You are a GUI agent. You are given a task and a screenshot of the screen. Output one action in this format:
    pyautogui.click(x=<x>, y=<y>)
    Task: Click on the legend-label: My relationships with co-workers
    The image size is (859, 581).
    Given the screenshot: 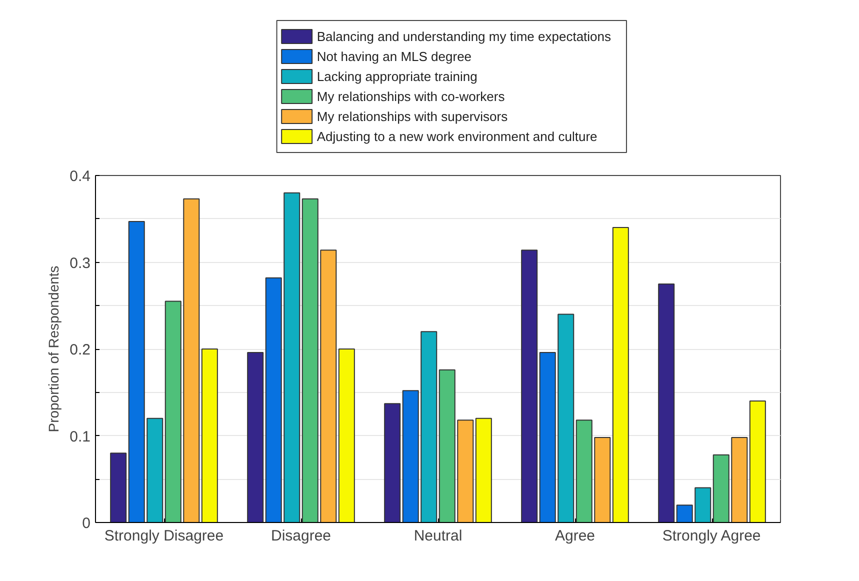 What is the action you would take?
    pyautogui.click(x=411, y=96)
    